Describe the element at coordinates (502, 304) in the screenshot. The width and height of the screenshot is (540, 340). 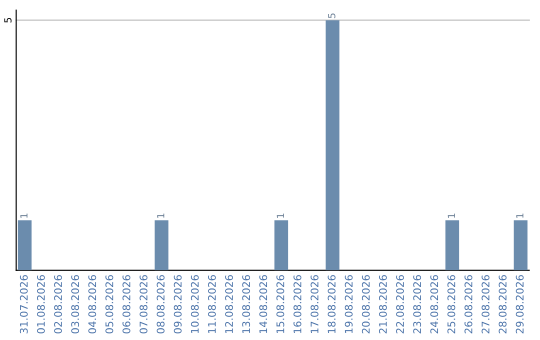
I see `x-tick-label: 28.08.2026` at that location.